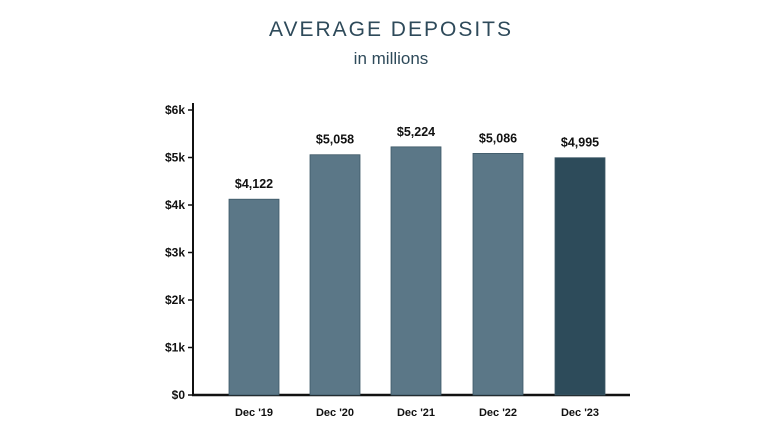 This screenshot has width=782, height=440. I want to click on y-tick-label: $4k, so click(175, 205).